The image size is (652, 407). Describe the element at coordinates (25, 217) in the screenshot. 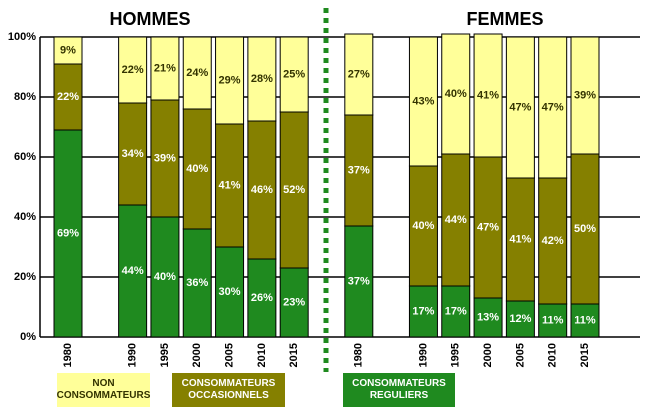

I see `y-tick-label: 40%` at that location.